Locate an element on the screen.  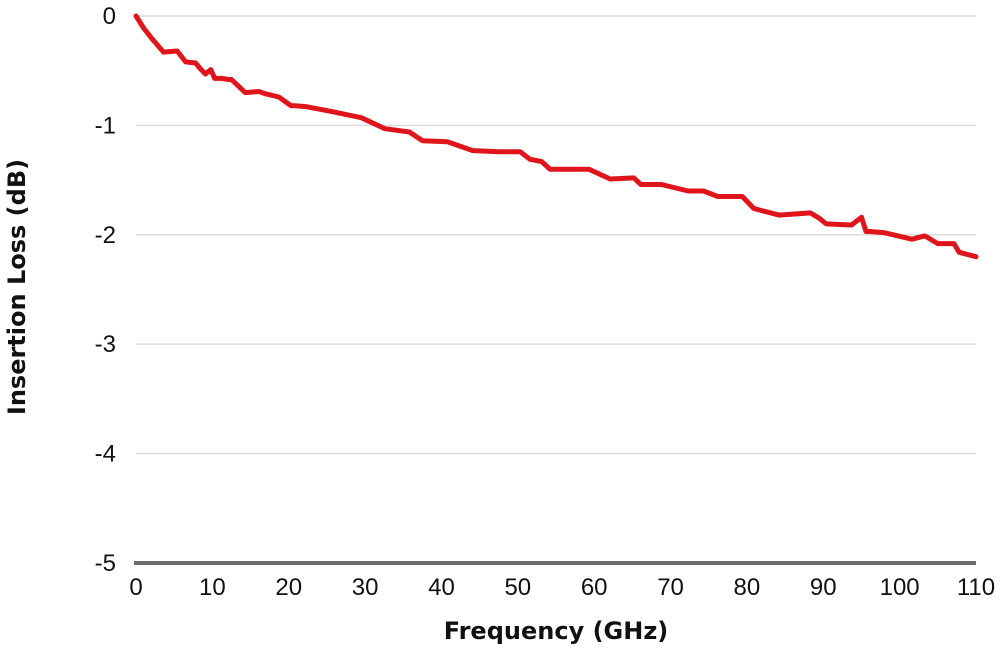
y-tick-label: -1 is located at coordinates (105, 125).